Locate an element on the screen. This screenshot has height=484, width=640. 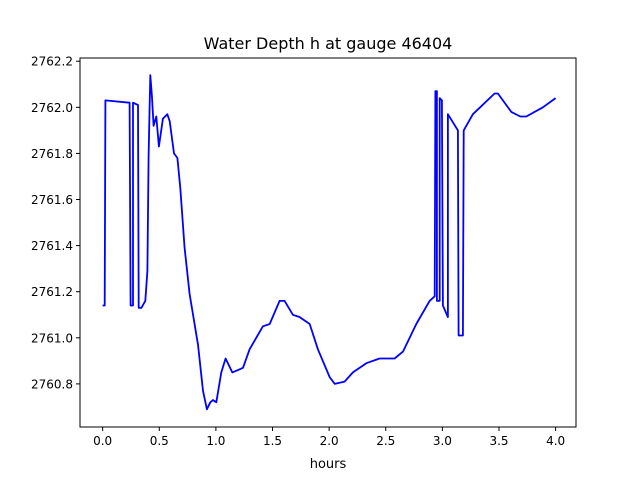
x-tick-label: 2.5 is located at coordinates (385, 441).